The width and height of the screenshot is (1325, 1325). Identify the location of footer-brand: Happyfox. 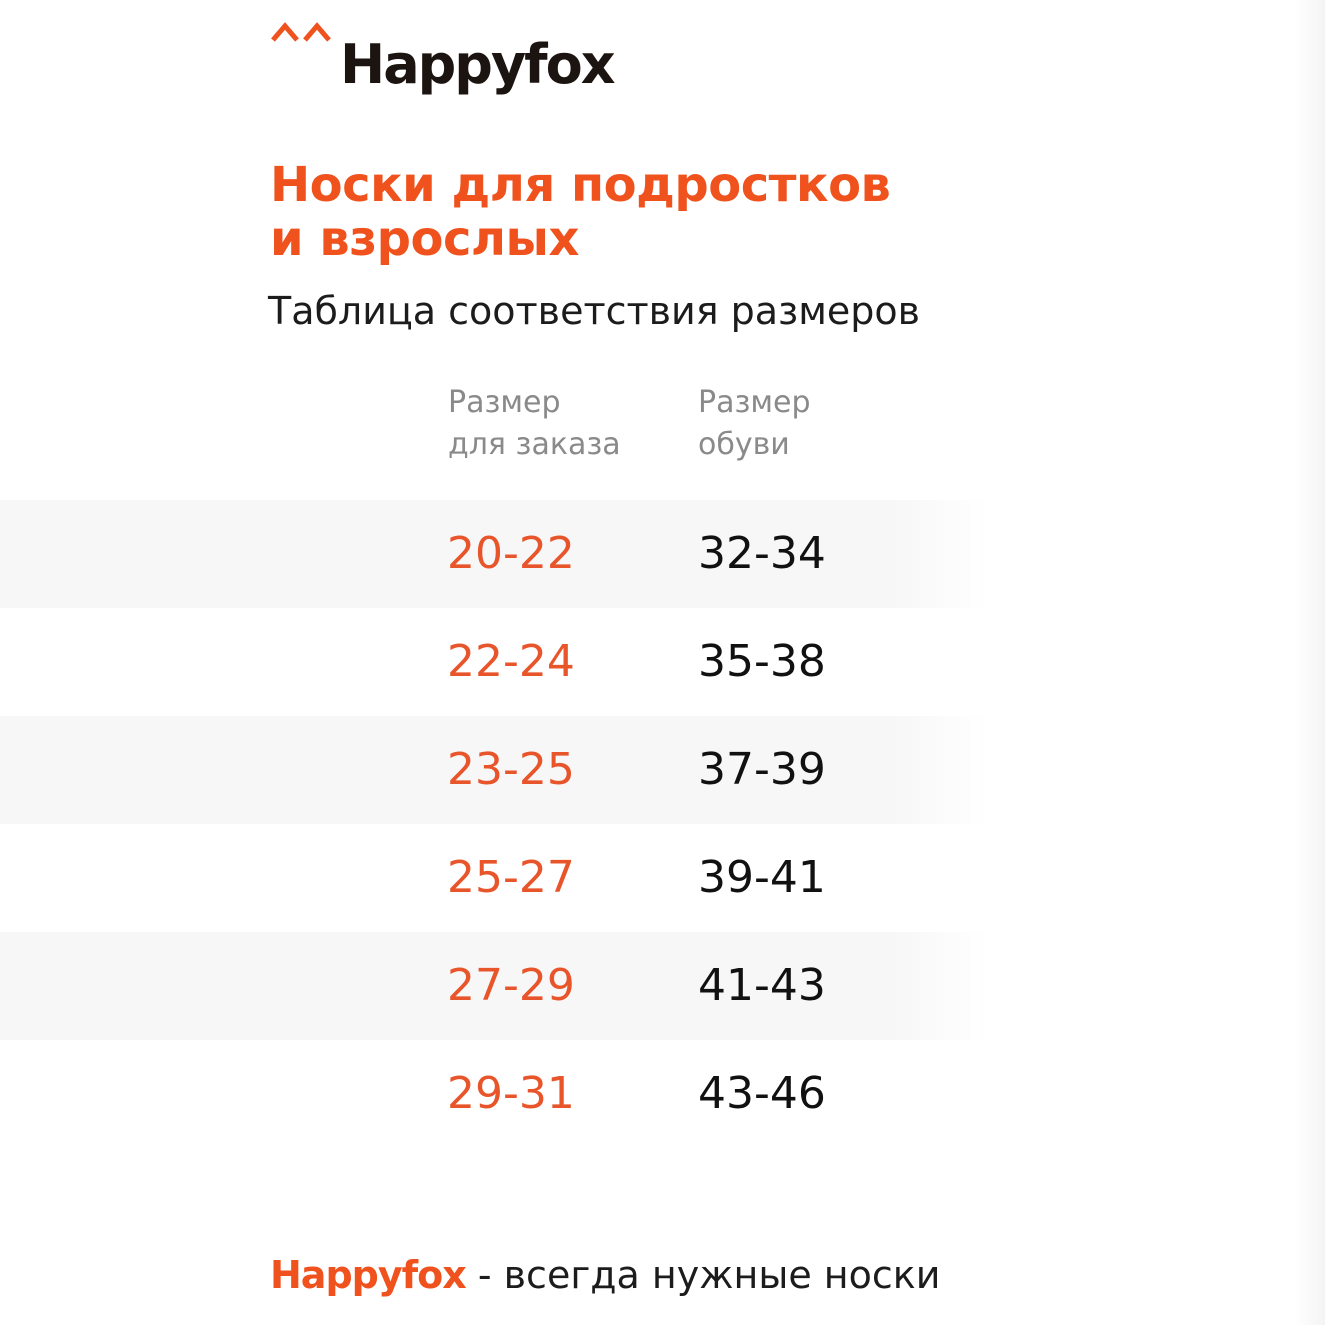
(368, 1275).